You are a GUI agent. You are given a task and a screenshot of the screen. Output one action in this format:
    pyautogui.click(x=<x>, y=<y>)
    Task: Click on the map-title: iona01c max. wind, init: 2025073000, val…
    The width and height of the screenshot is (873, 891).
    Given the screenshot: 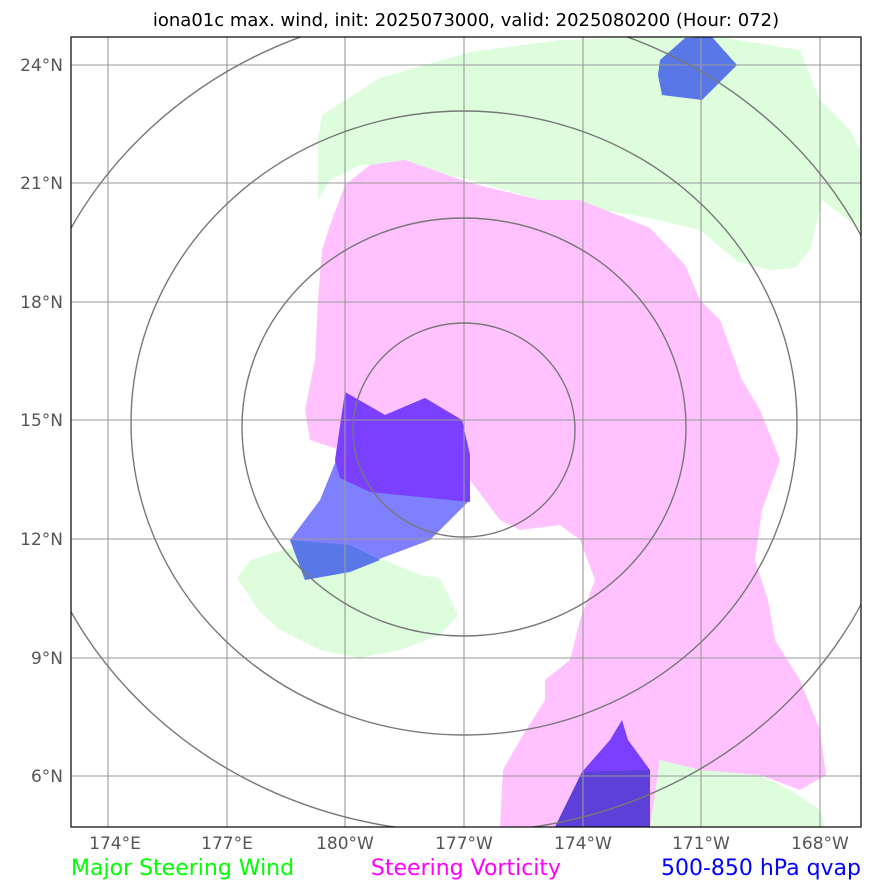 What is the action you would take?
    pyautogui.click(x=466, y=20)
    